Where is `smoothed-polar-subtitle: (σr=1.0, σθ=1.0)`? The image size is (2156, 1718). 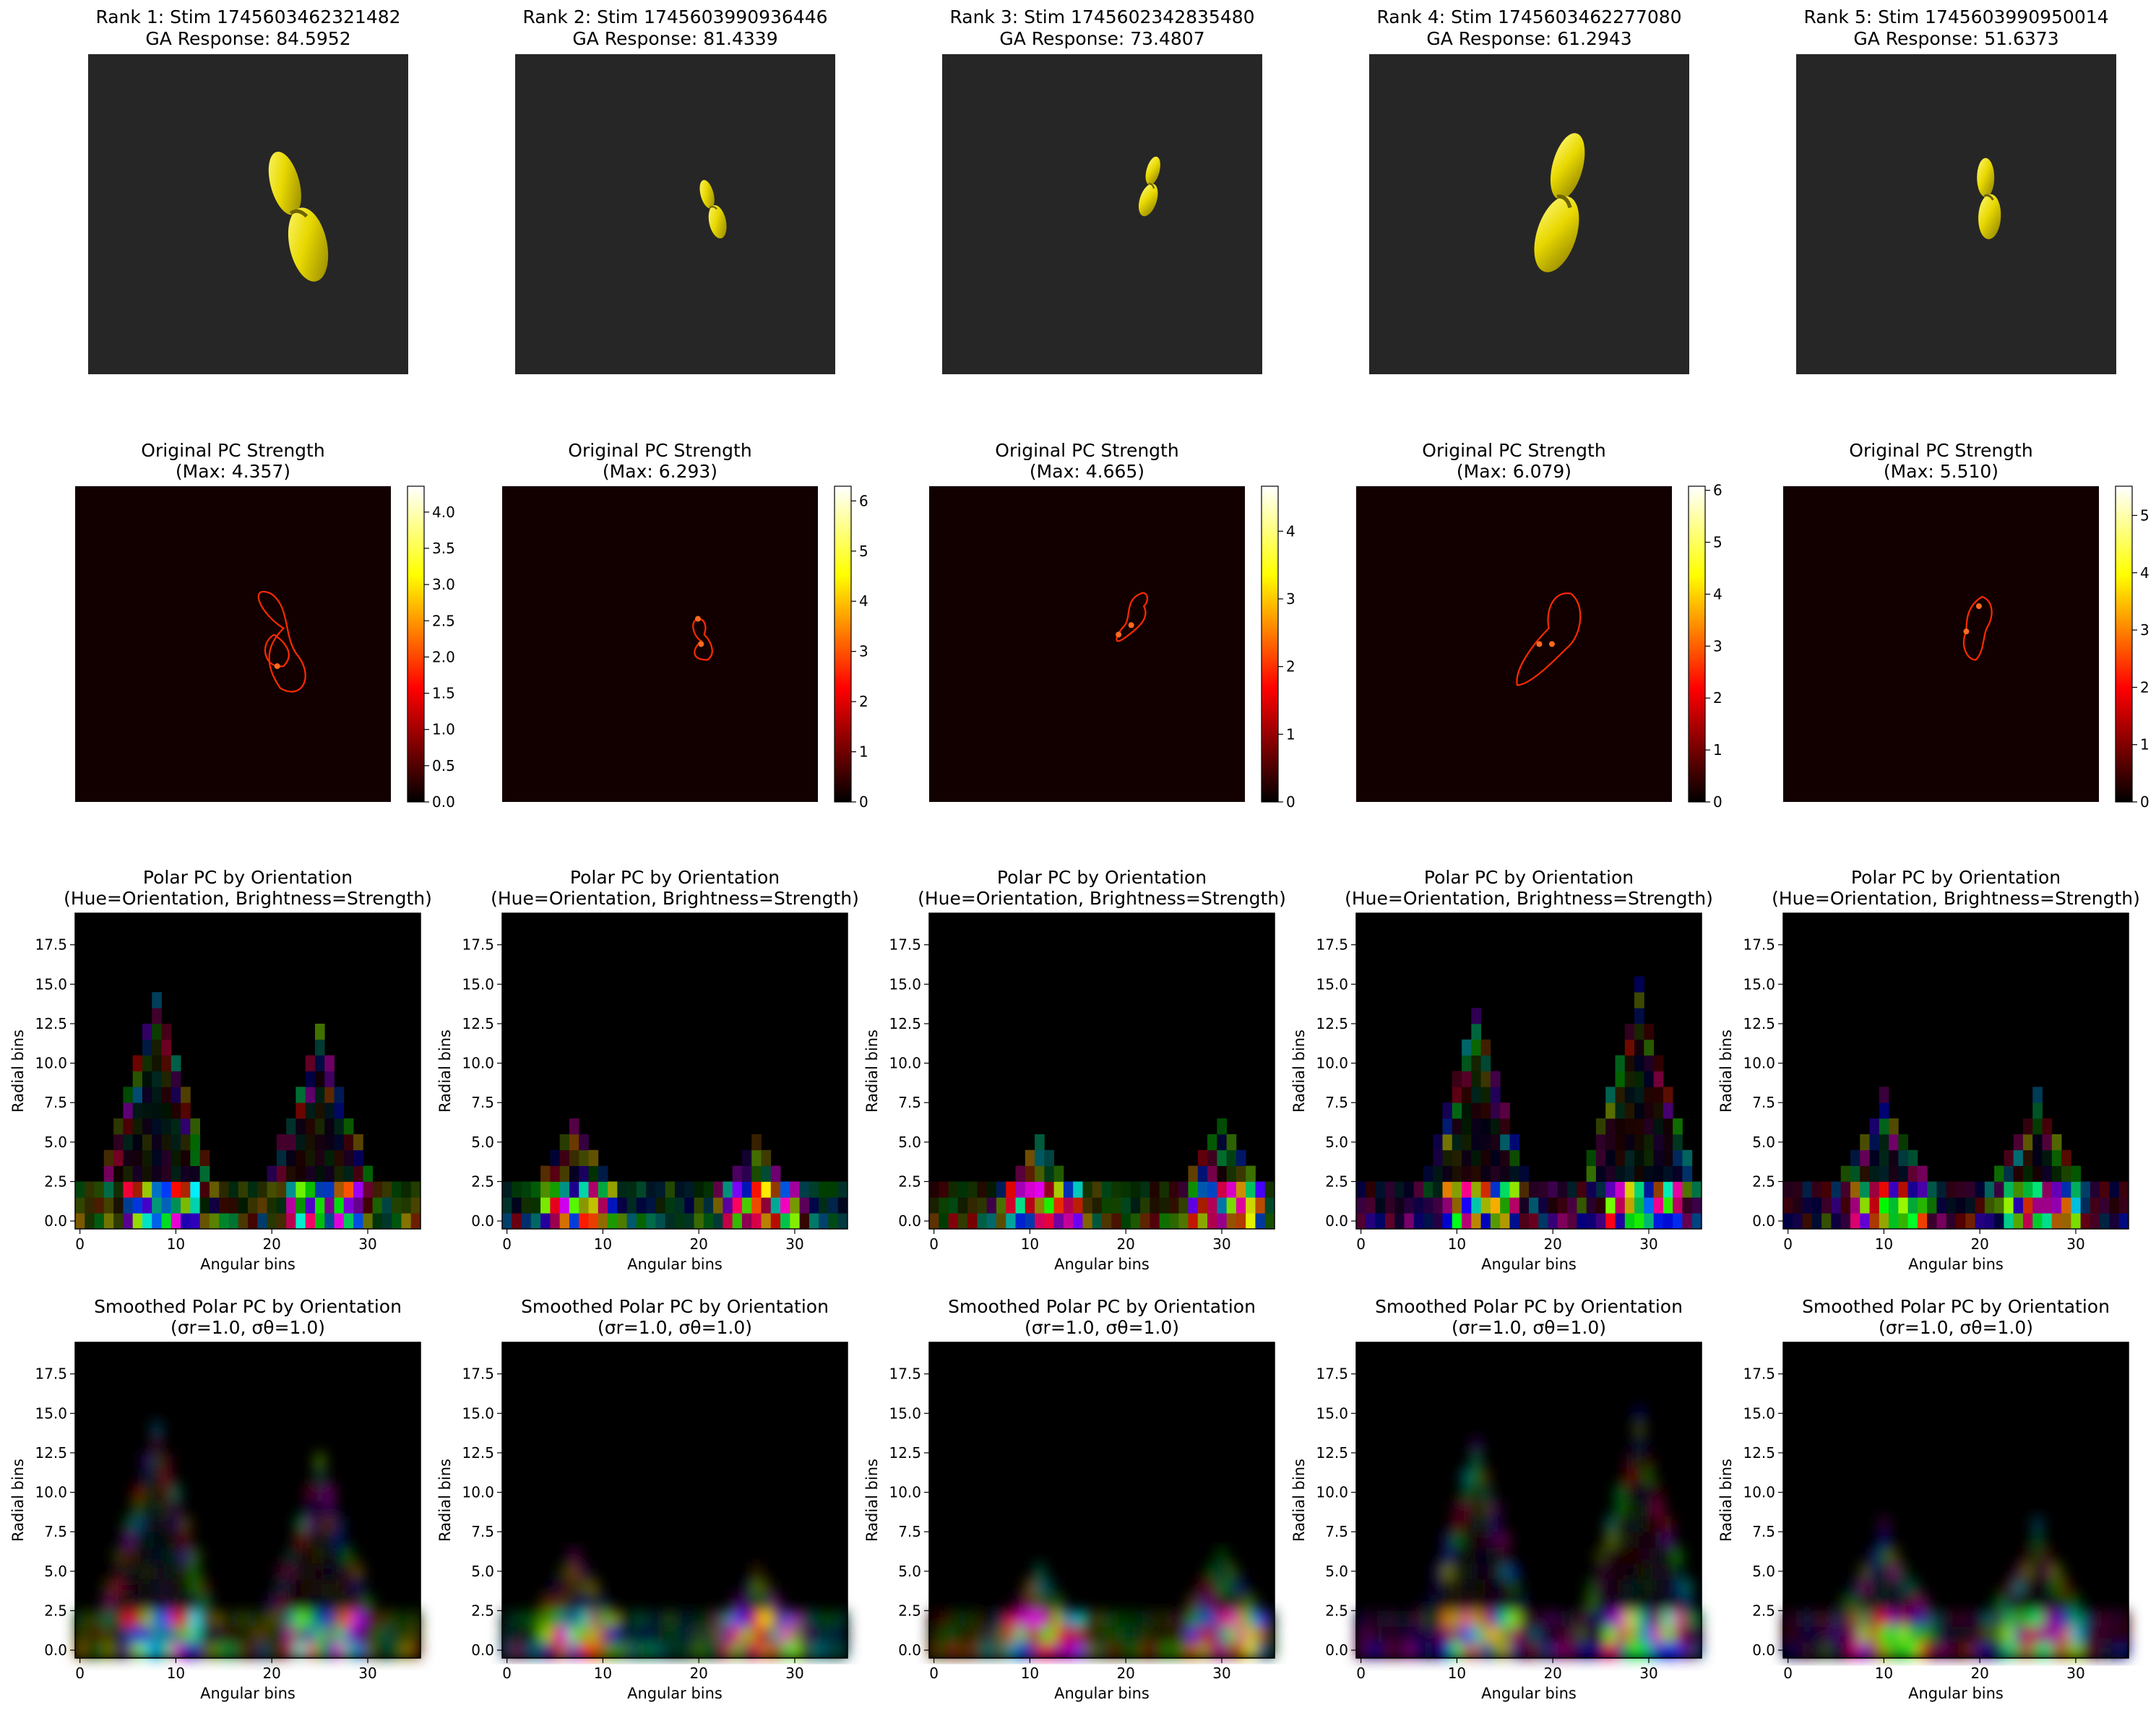
smoothed-polar-subtitle: (σr=1.0, σθ=1.0) is located at coordinates (675, 1327).